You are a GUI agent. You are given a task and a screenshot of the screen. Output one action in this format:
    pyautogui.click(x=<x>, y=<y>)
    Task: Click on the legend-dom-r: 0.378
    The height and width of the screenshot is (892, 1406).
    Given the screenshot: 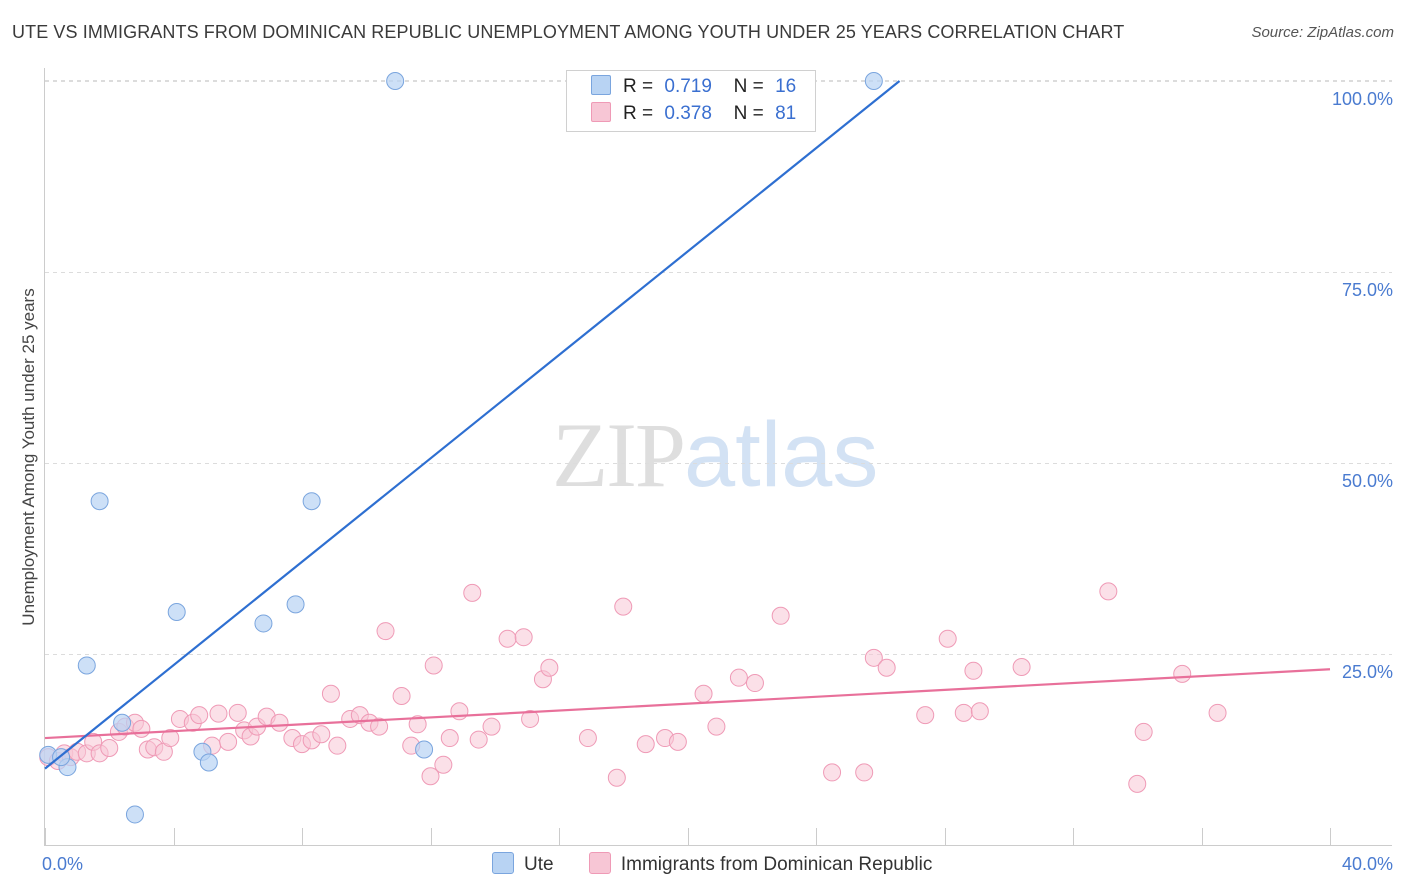 What is the action you would take?
    pyautogui.click(x=688, y=113)
    